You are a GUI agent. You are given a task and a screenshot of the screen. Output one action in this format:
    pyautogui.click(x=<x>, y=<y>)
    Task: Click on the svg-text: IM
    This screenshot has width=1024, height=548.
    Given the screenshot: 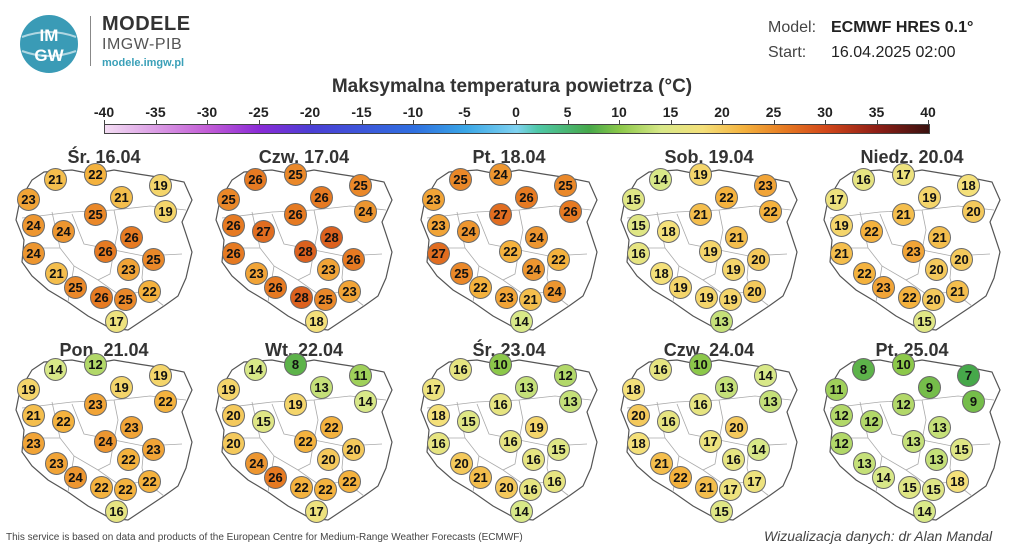 What is the action you would take?
    pyautogui.click(x=49, y=35)
    